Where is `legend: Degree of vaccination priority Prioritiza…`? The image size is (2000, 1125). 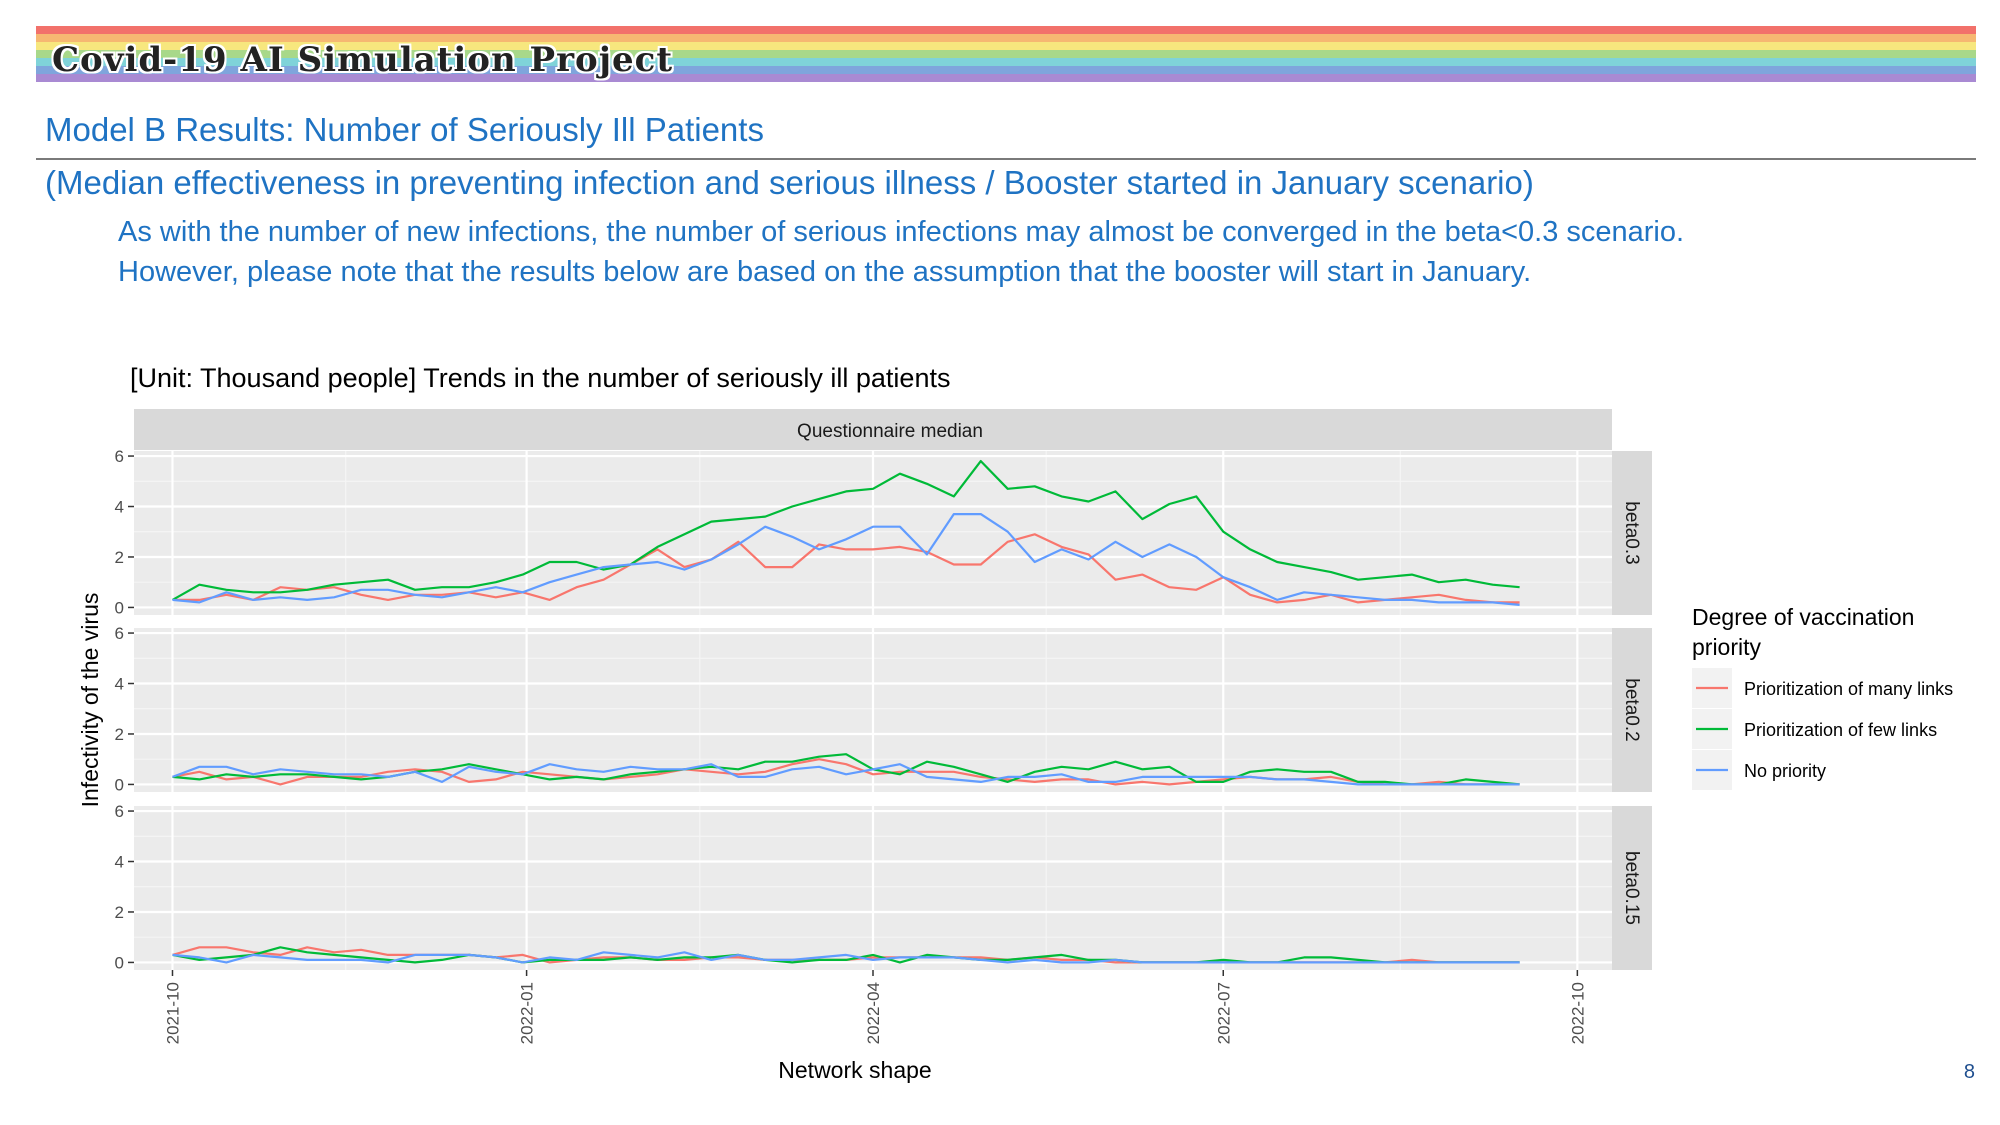
legend: Degree of vaccination priority Prioritiza… is located at coordinates (1822, 697).